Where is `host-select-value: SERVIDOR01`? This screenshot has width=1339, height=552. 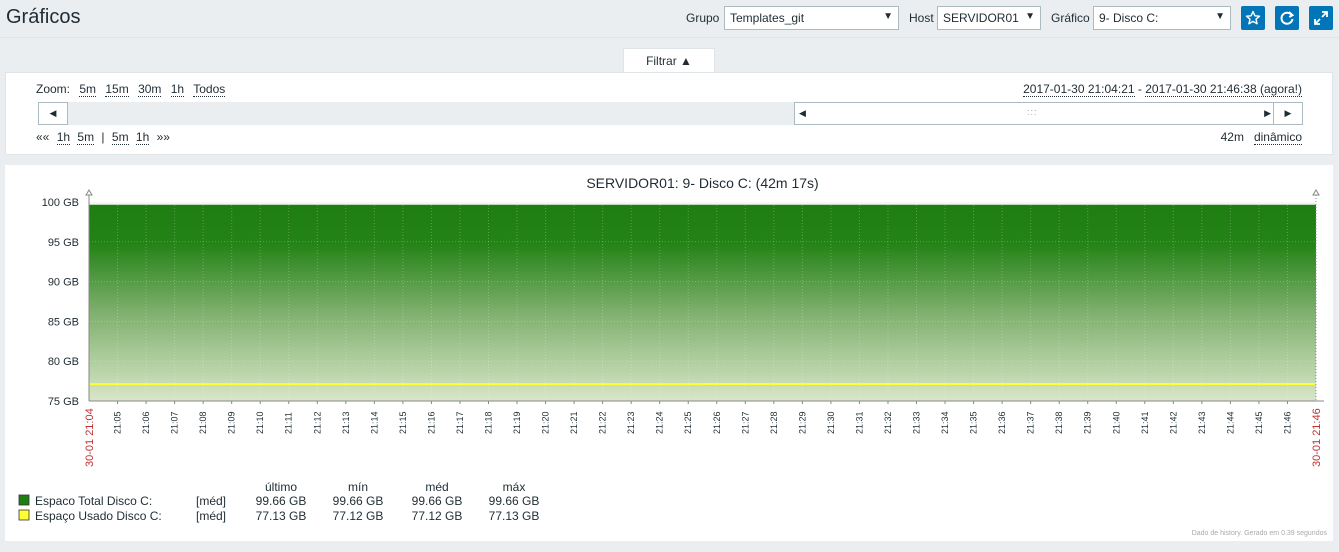 host-select-value: SERVIDOR01 is located at coordinates (981, 18).